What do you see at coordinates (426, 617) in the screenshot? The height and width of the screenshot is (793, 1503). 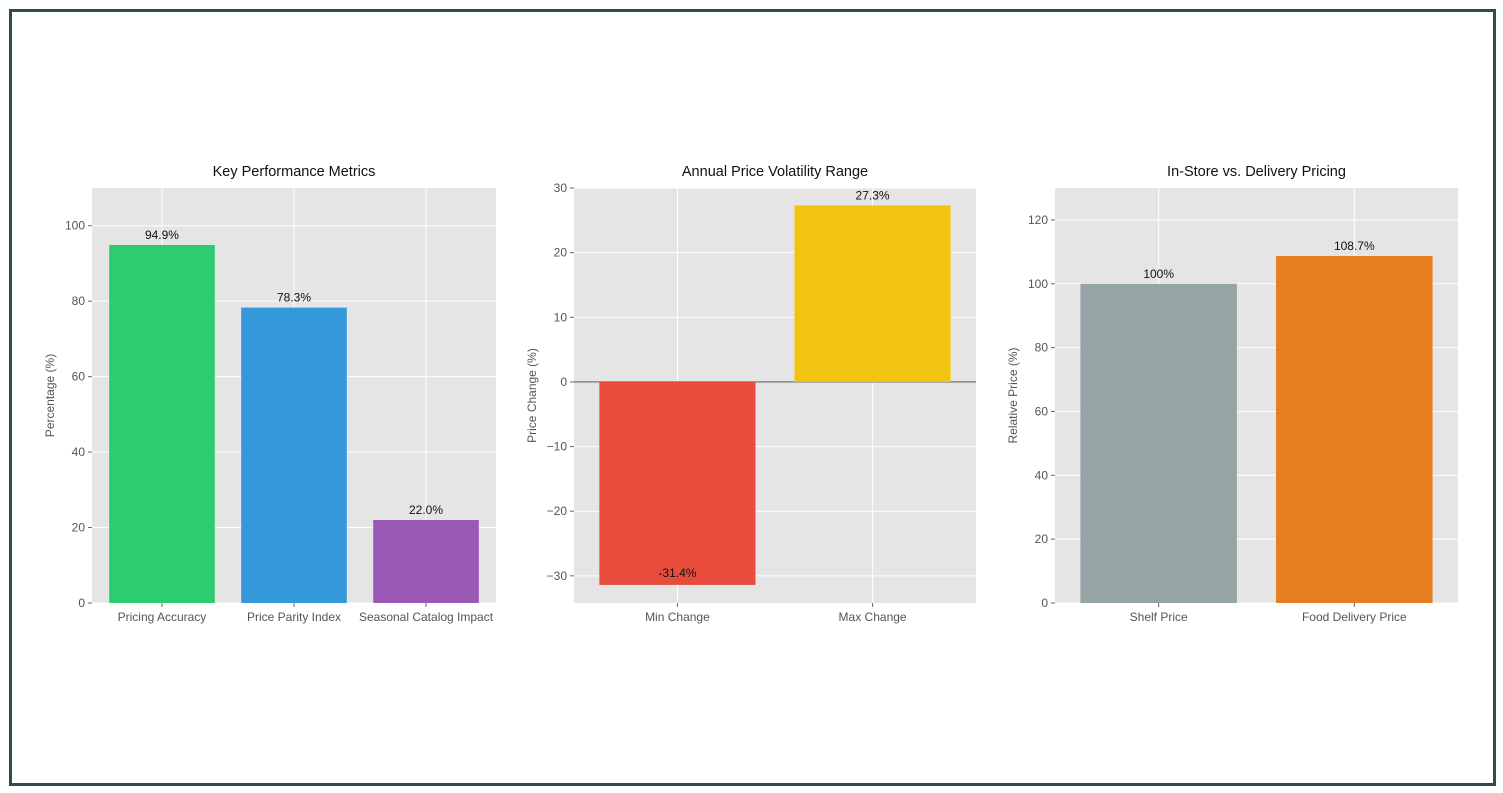 I see `x-tick-label: Seasonal Catalog Impact` at bounding box center [426, 617].